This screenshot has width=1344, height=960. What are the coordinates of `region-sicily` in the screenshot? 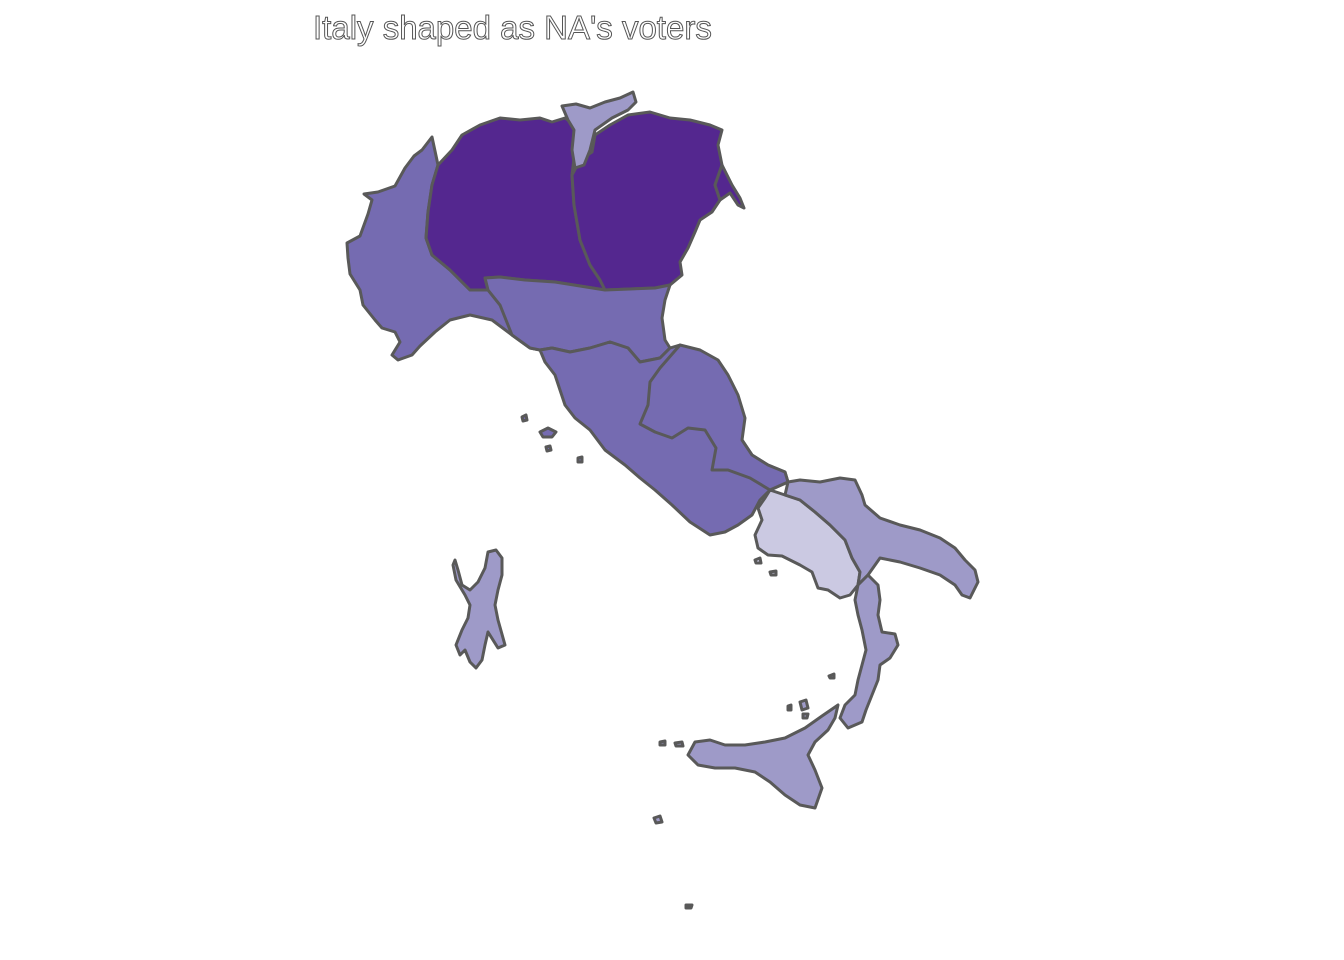 It's located at (763, 756).